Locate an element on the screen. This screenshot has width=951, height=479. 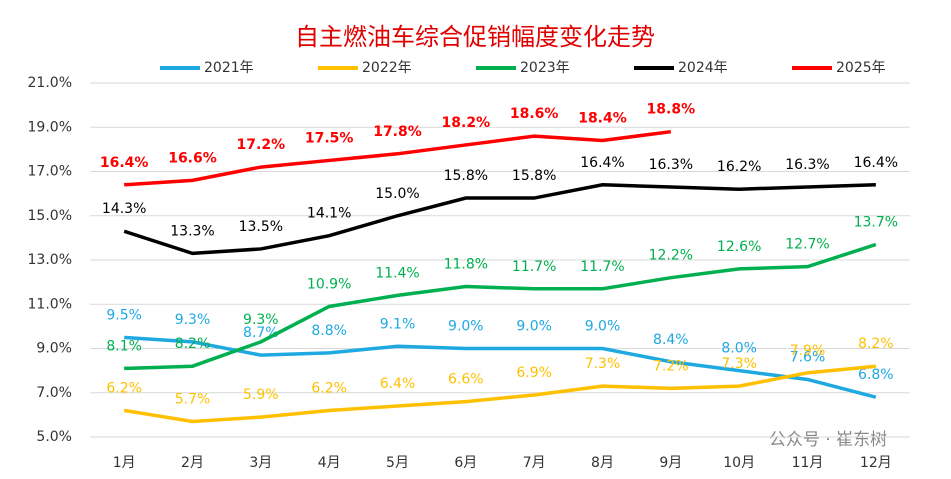
data-label: 6.8% is located at coordinates (876, 375).